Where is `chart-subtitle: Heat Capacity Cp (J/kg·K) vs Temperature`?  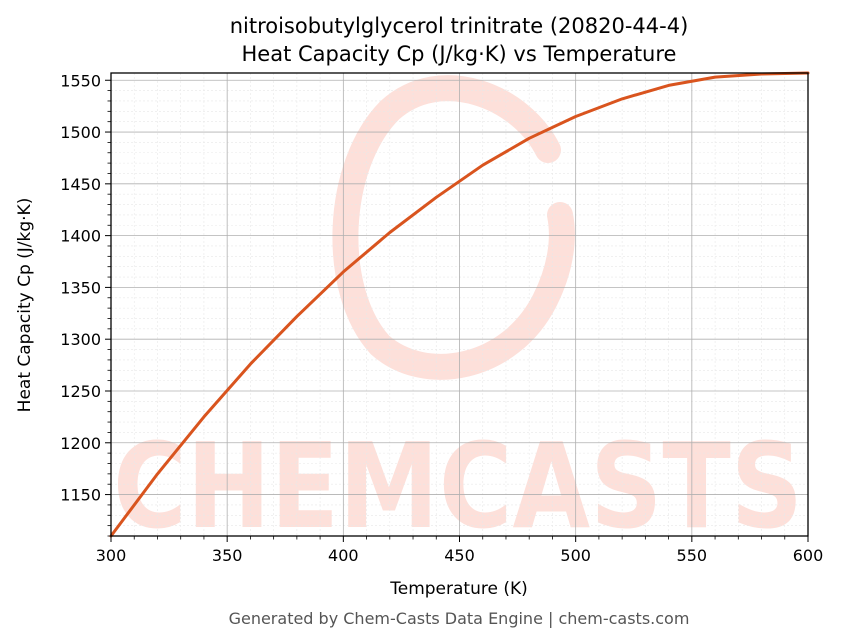 chart-subtitle: Heat Capacity Cp (J/kg·K) vs Temperature is located at coordinates (459, 54).